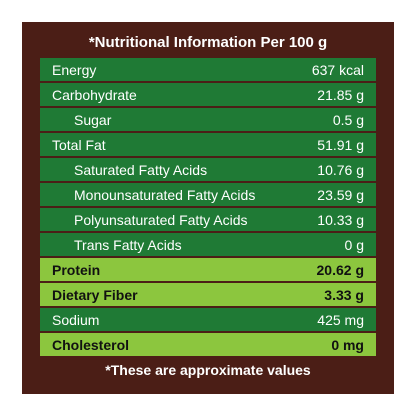 This screenshot has height=416, width=416. I want to click on table-row: Trans Fatty Acids 0 g, so click(208, 244).